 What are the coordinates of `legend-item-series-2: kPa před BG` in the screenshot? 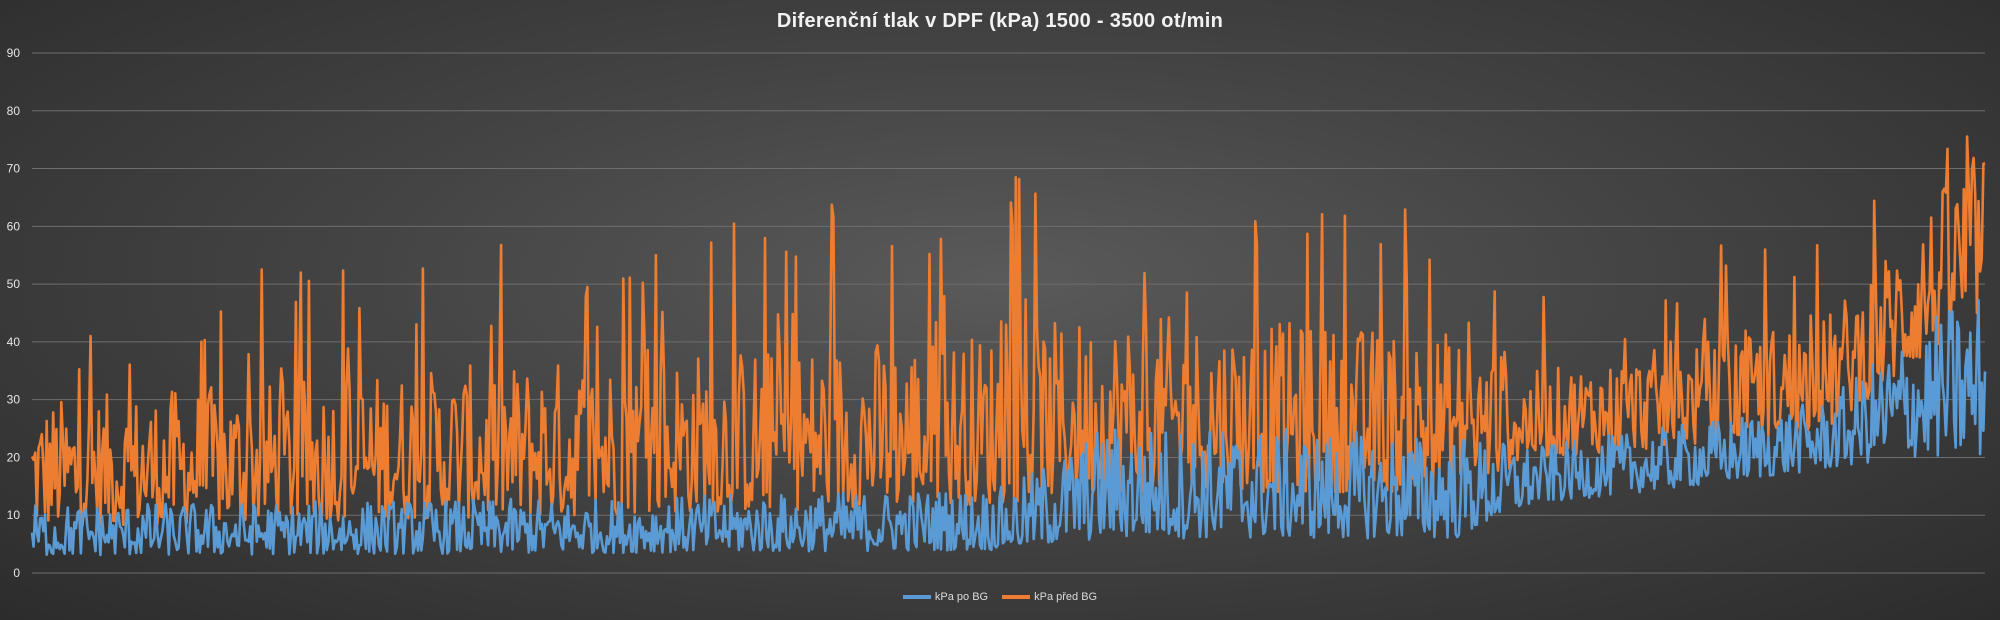 It's located at (1049, 597).